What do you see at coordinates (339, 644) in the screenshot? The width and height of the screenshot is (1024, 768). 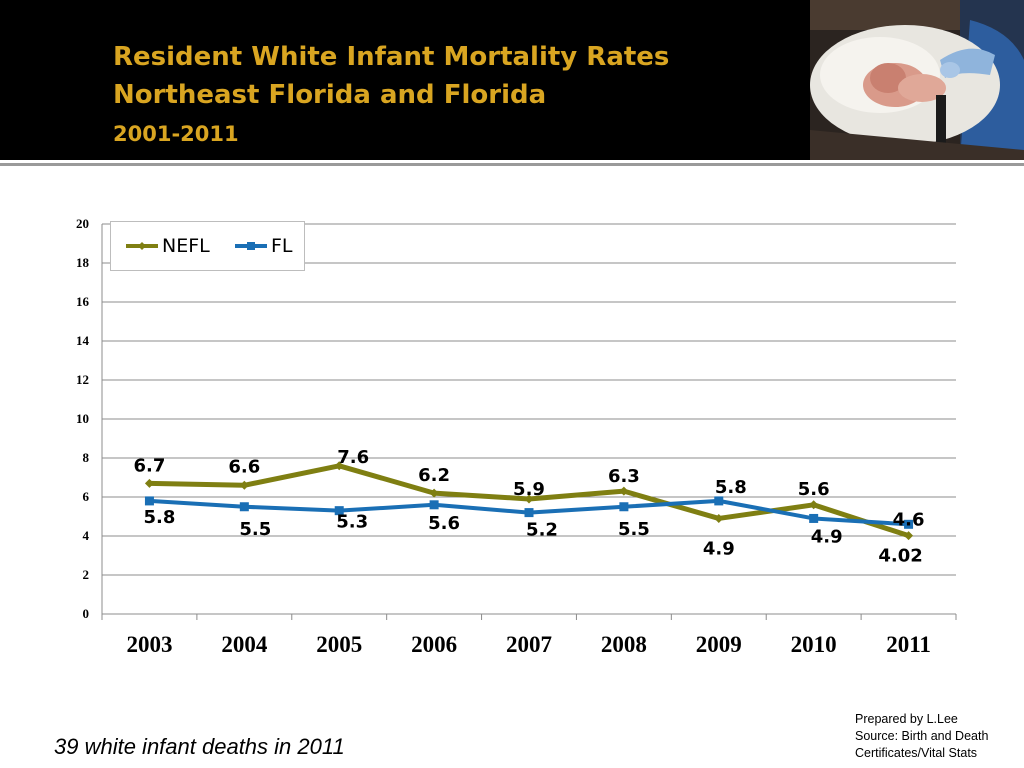 I see `x-tick-label-2005: 2005` at bounding box center [339, 644].